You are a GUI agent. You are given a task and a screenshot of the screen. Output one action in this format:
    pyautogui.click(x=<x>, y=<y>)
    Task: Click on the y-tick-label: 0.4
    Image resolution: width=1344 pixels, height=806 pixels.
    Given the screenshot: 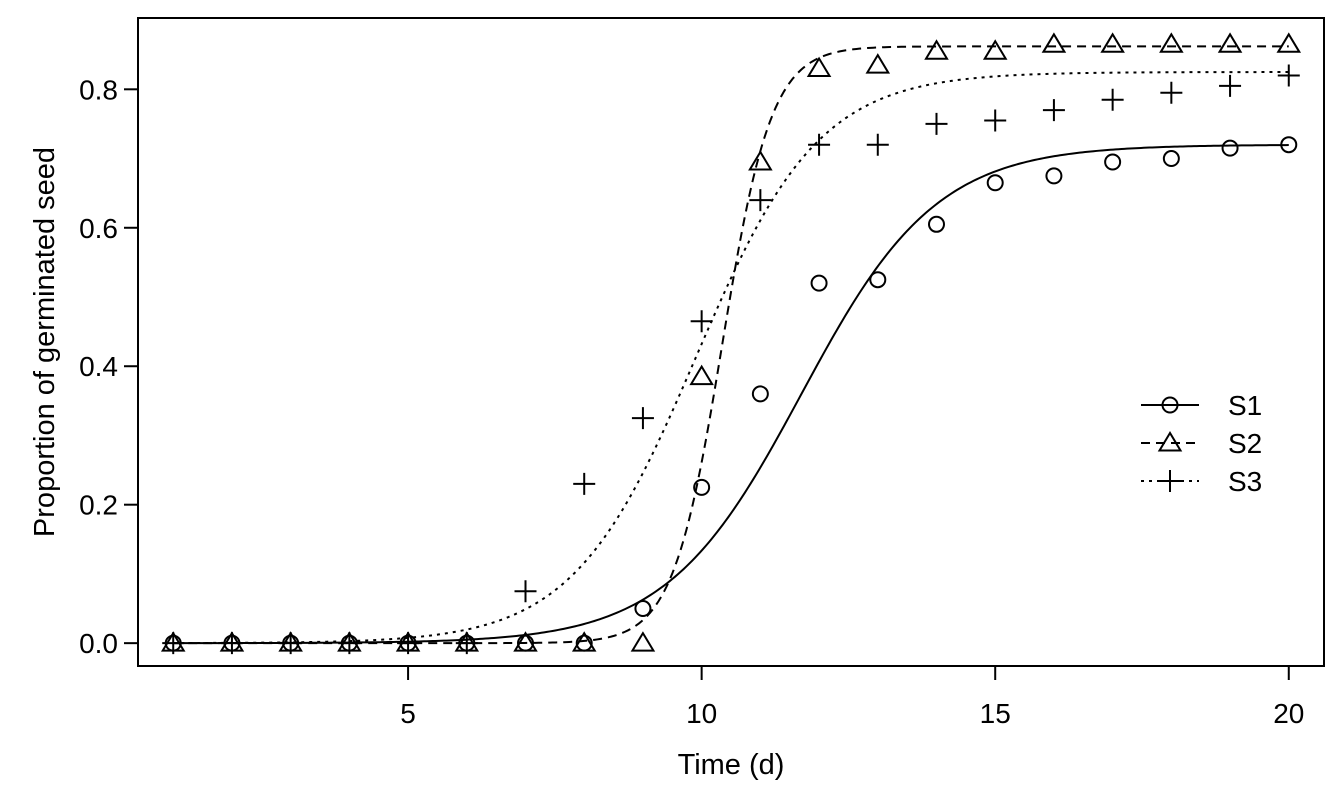 What is the action you would take?
    pyautogui.click(x=98, y=366)
    